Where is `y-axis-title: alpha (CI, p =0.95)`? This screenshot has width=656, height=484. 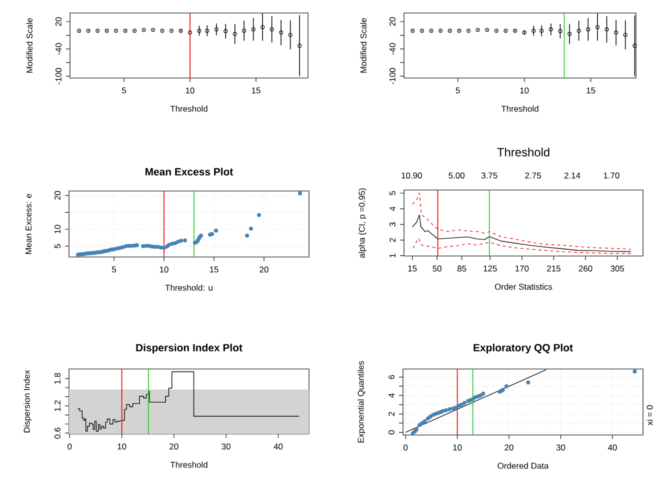
y-axis-title: alpha (CI, p =0.95) is located at coordinates (362, 223).